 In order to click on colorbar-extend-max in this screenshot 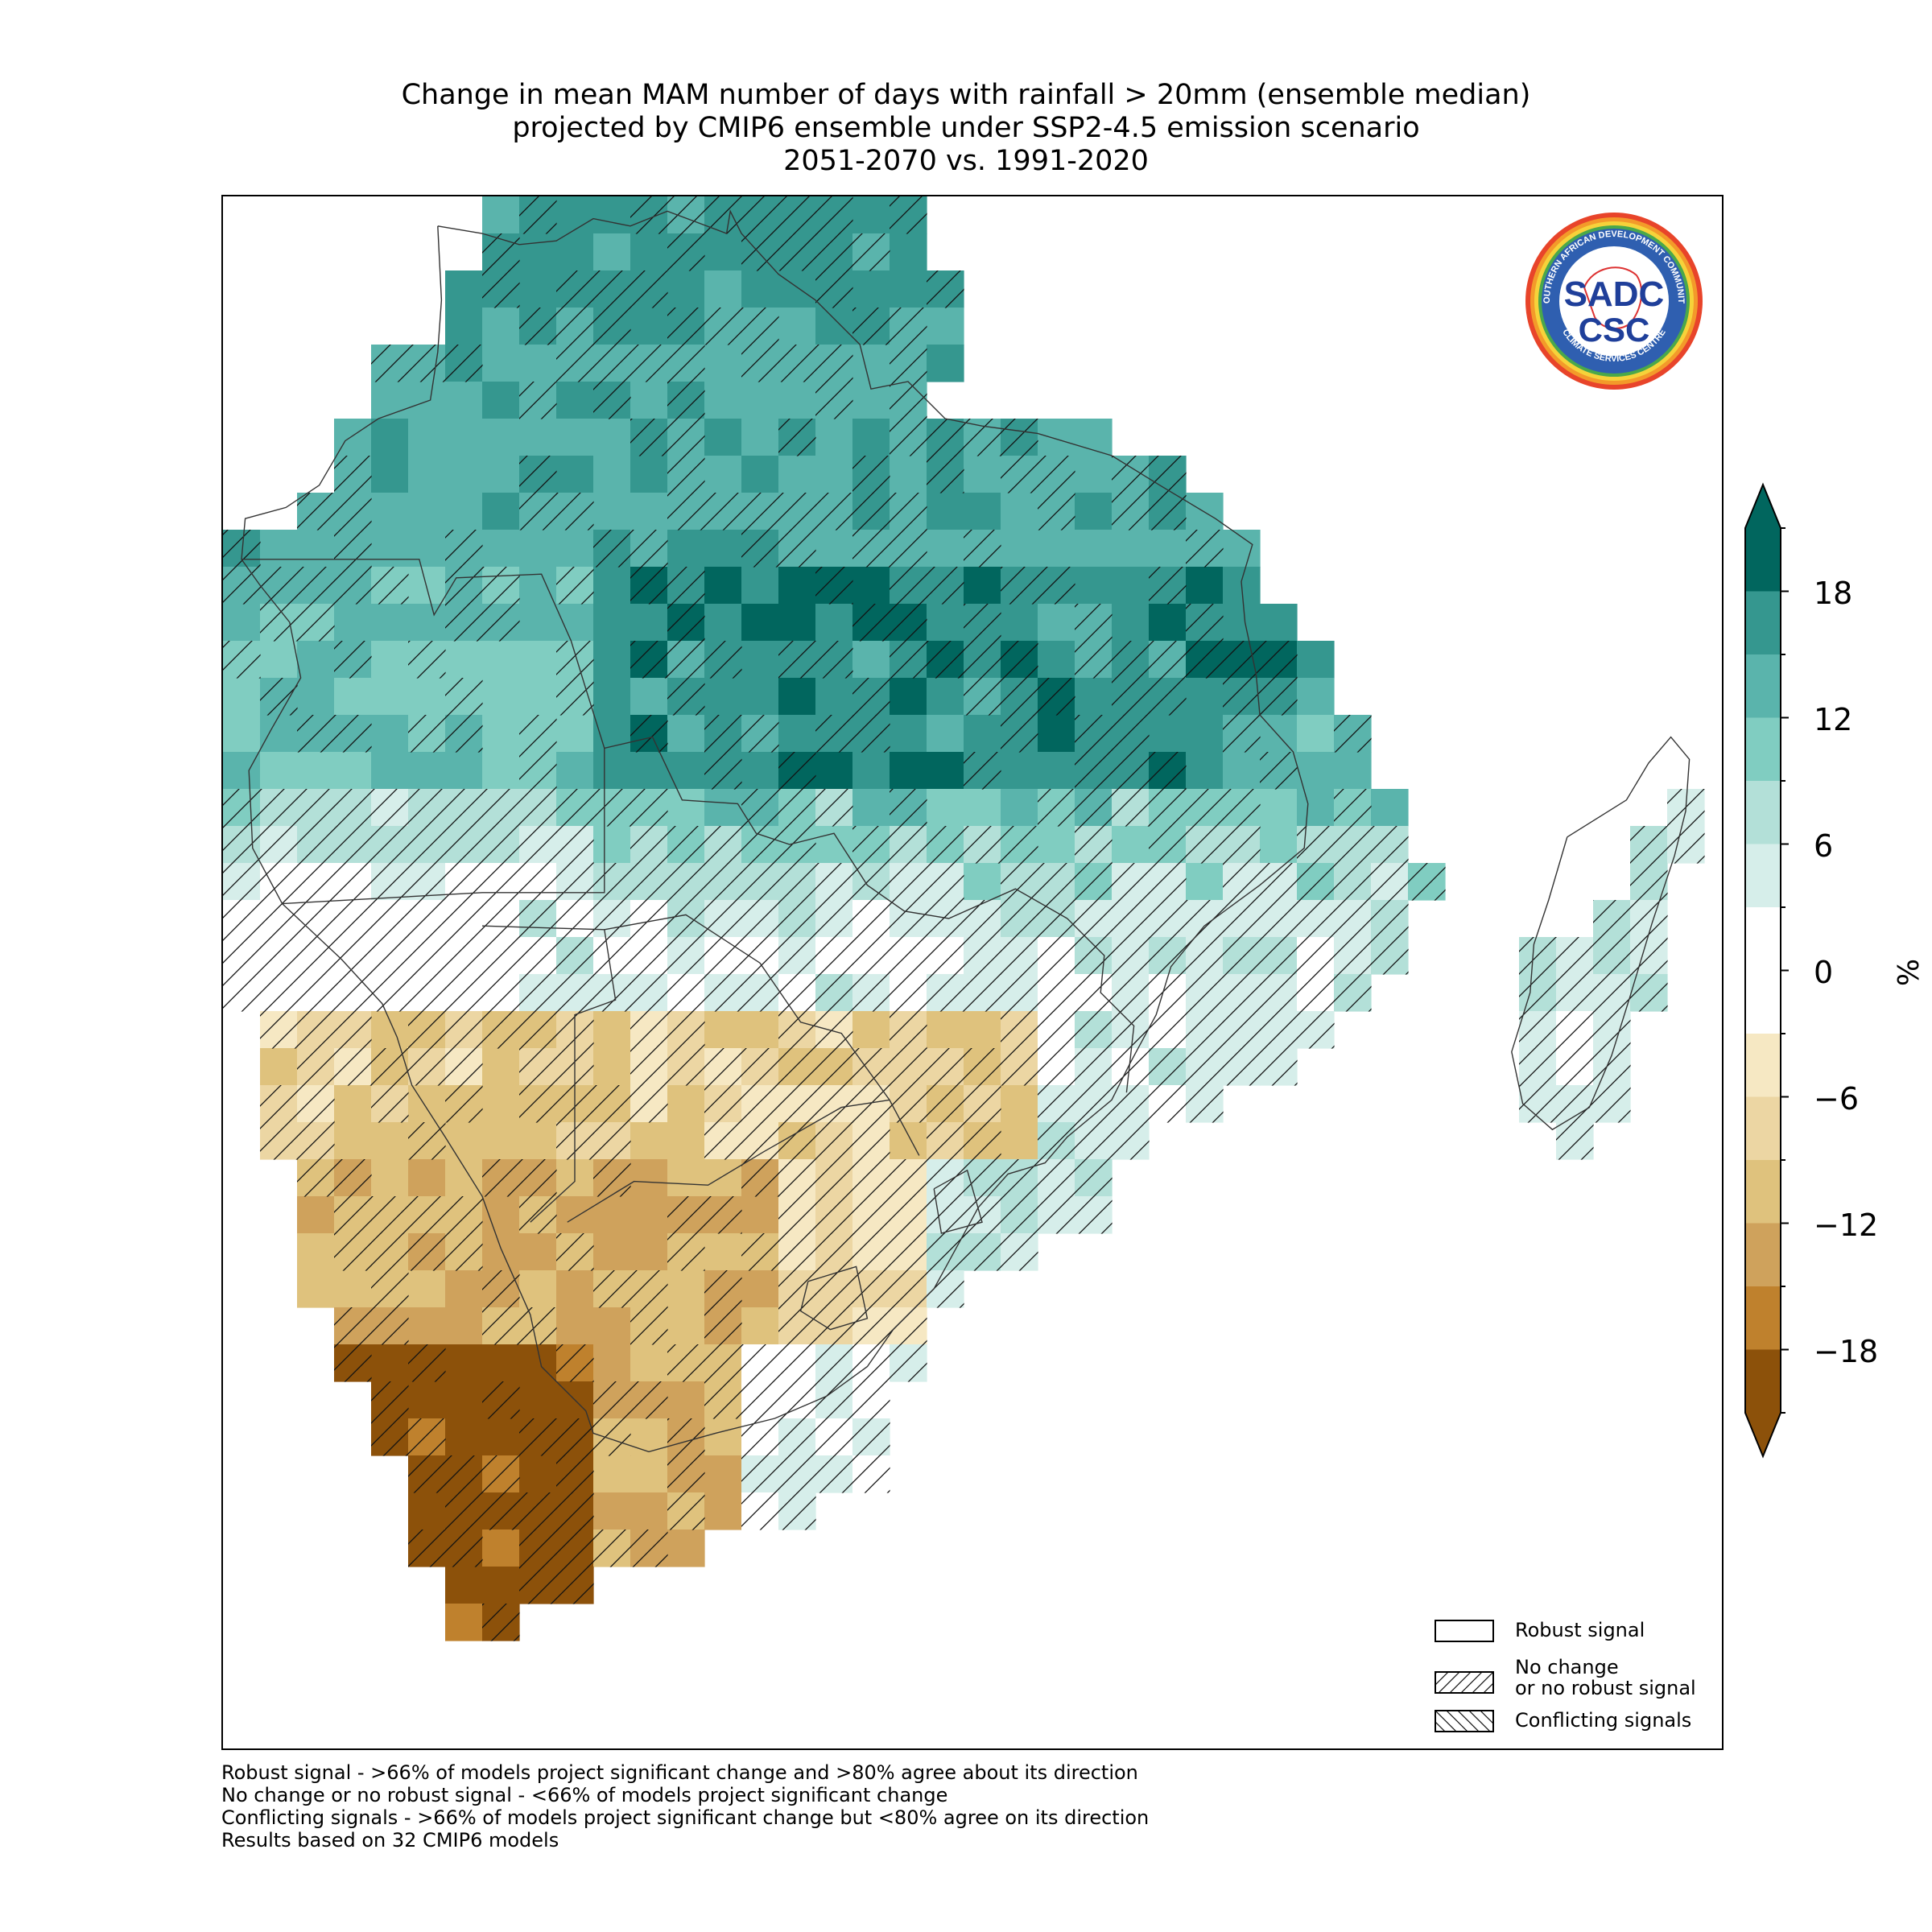, I will do `click(1763, 506)`.